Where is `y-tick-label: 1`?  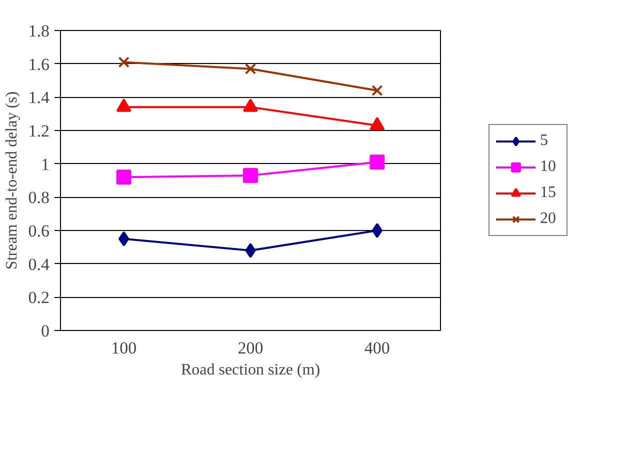
y-tick-label: 1 is located at coordinates (45, 164).